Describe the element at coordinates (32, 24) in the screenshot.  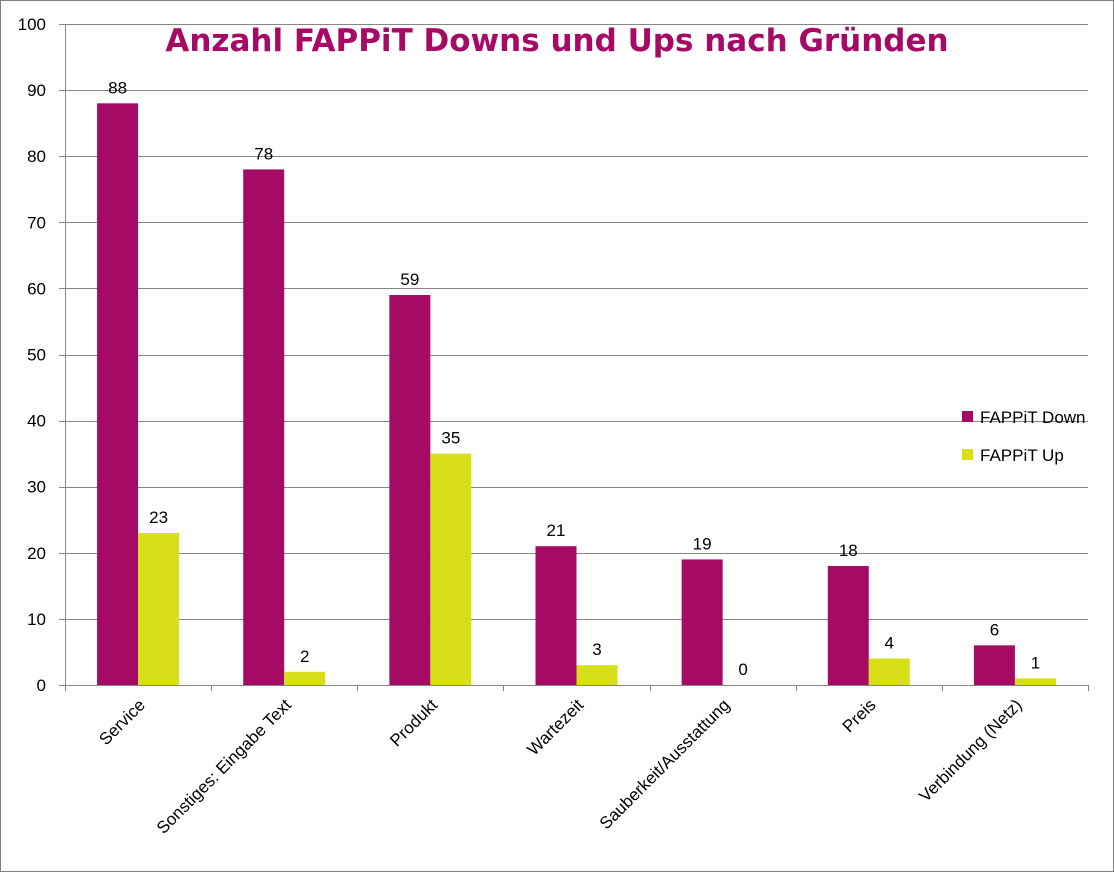
I see `y-tick-label: 100` at that location.